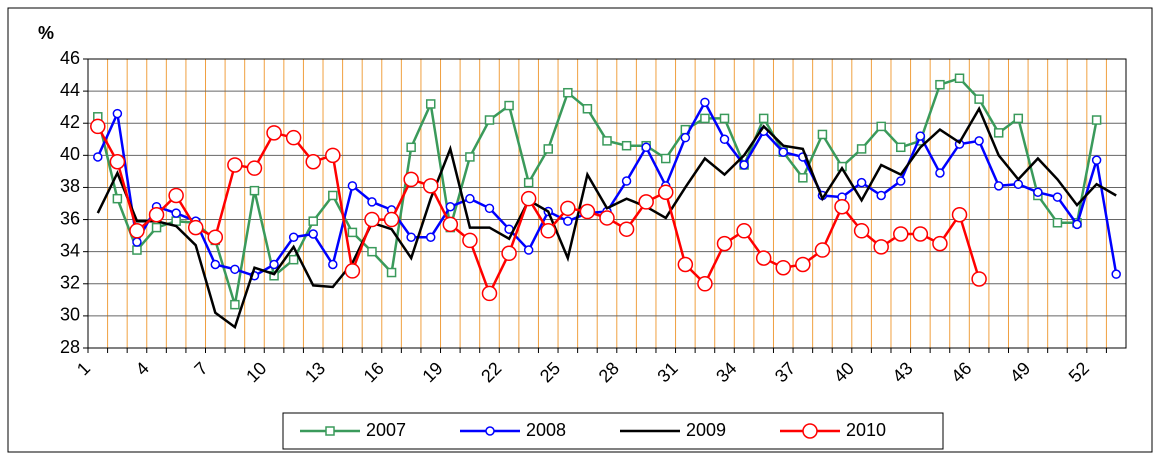 The height and width of the screenshot is (460, 1160). Describe the element at coordinates (70, 154) in the screenshot. I see `y-tick-label: 40` at that location.